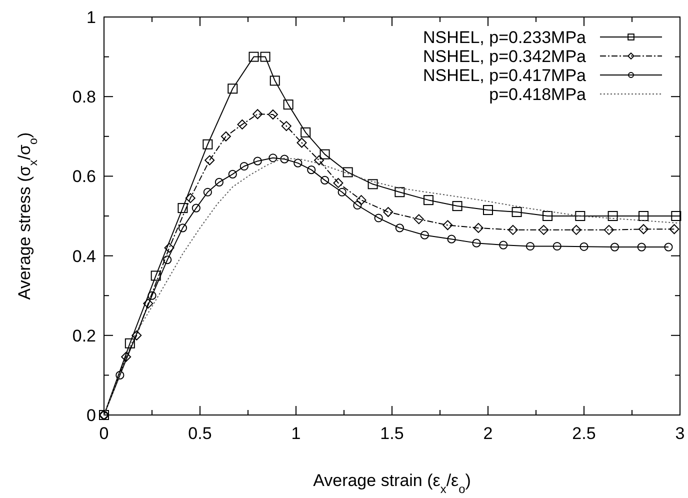 The width and height of the screenshot is (688, 498). Describe the element at coordinates (584, 433) in the screenshot. I see `x-tick-label: 2.5` at that location.